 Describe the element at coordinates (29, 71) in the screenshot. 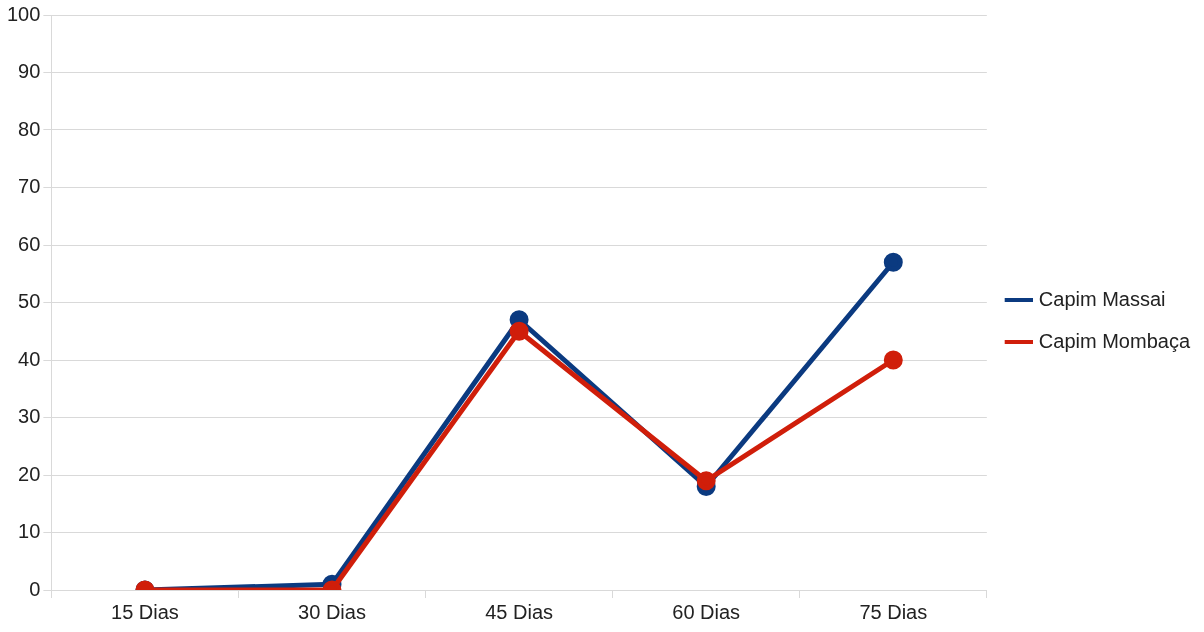

I see `y-tick-label: 90` at that location.